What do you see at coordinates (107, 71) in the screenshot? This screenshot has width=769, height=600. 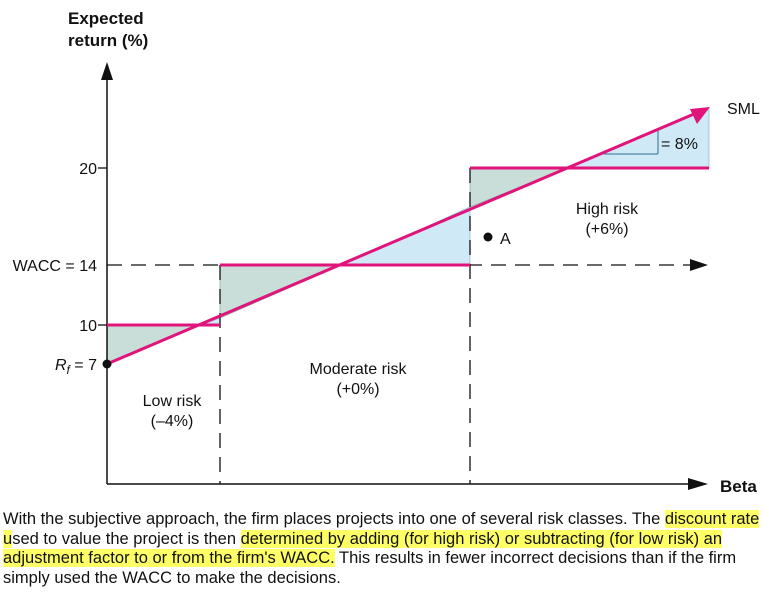 I see `y-axis-arrowhead` at bounding box center [107, 71].